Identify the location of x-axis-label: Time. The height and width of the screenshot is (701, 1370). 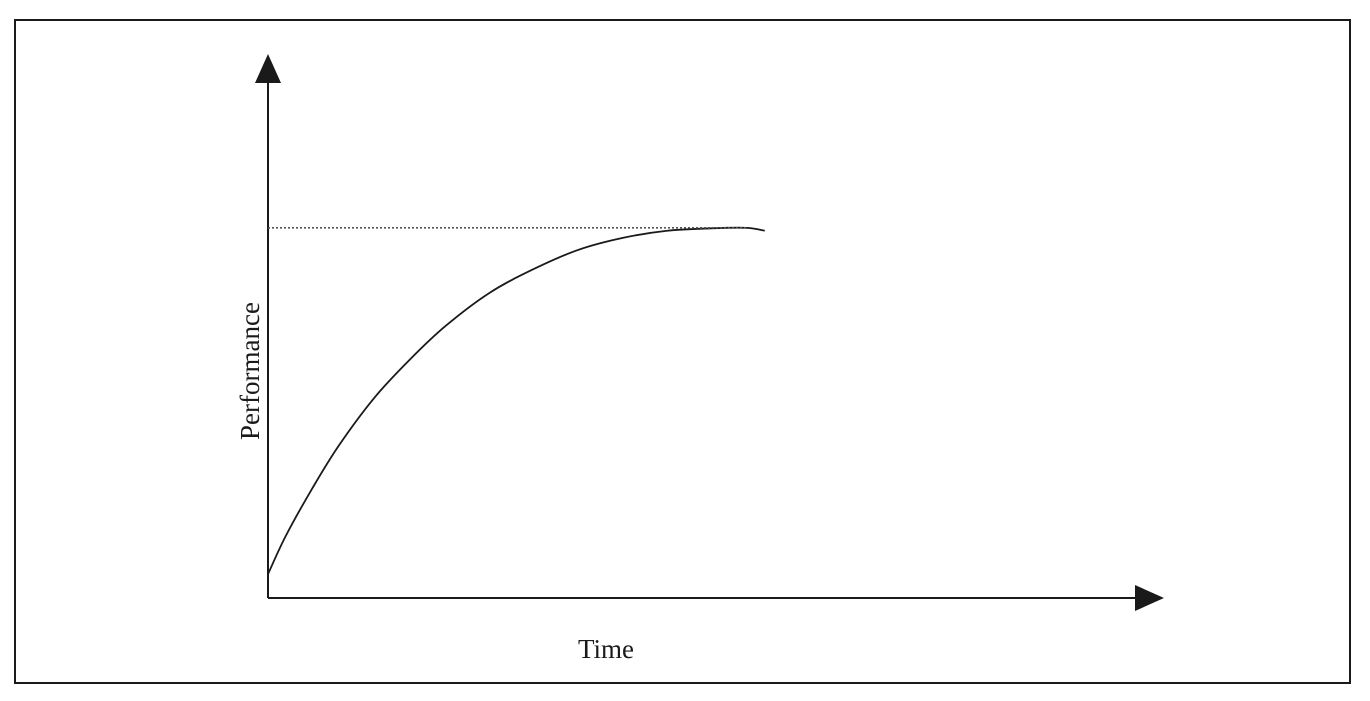
(606, 649).